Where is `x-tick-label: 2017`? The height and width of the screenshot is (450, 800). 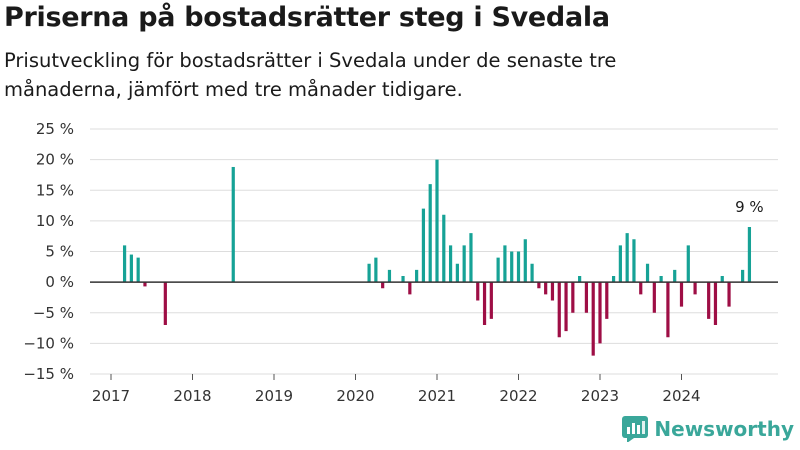
x-tick-label: 2017 is located at coordinates (111, 396).